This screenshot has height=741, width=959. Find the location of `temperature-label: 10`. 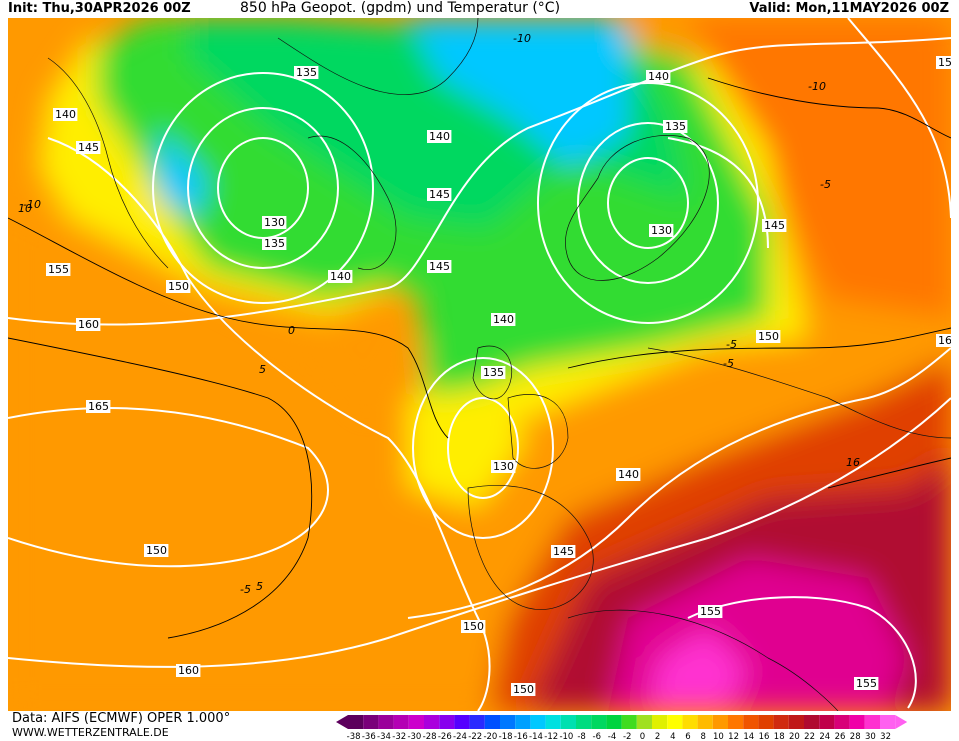

temperature-label: 10 is located at coordinates (25, 208).